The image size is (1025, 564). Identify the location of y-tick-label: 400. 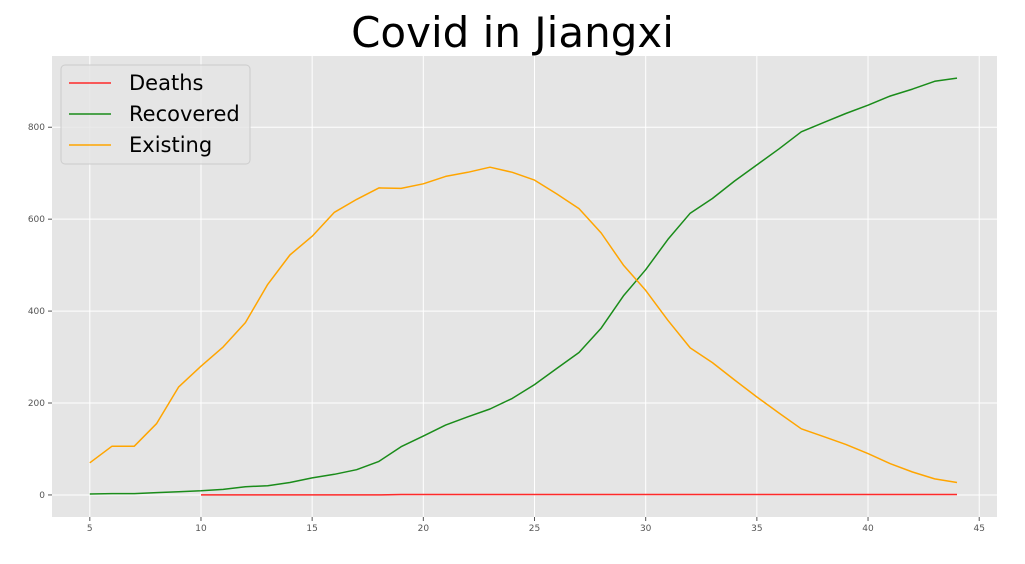
(36, 312).